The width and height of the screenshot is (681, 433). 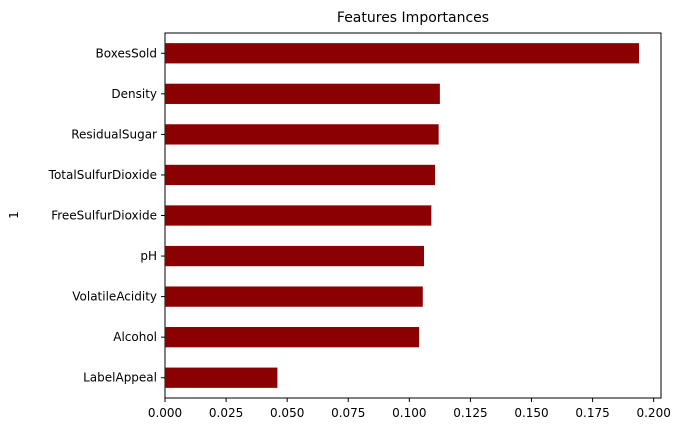 What do you see at coordinates (298, 215) in the screenshot?
I see `bar-FreeSulfurDioxide` at bounding box center [298, 215].